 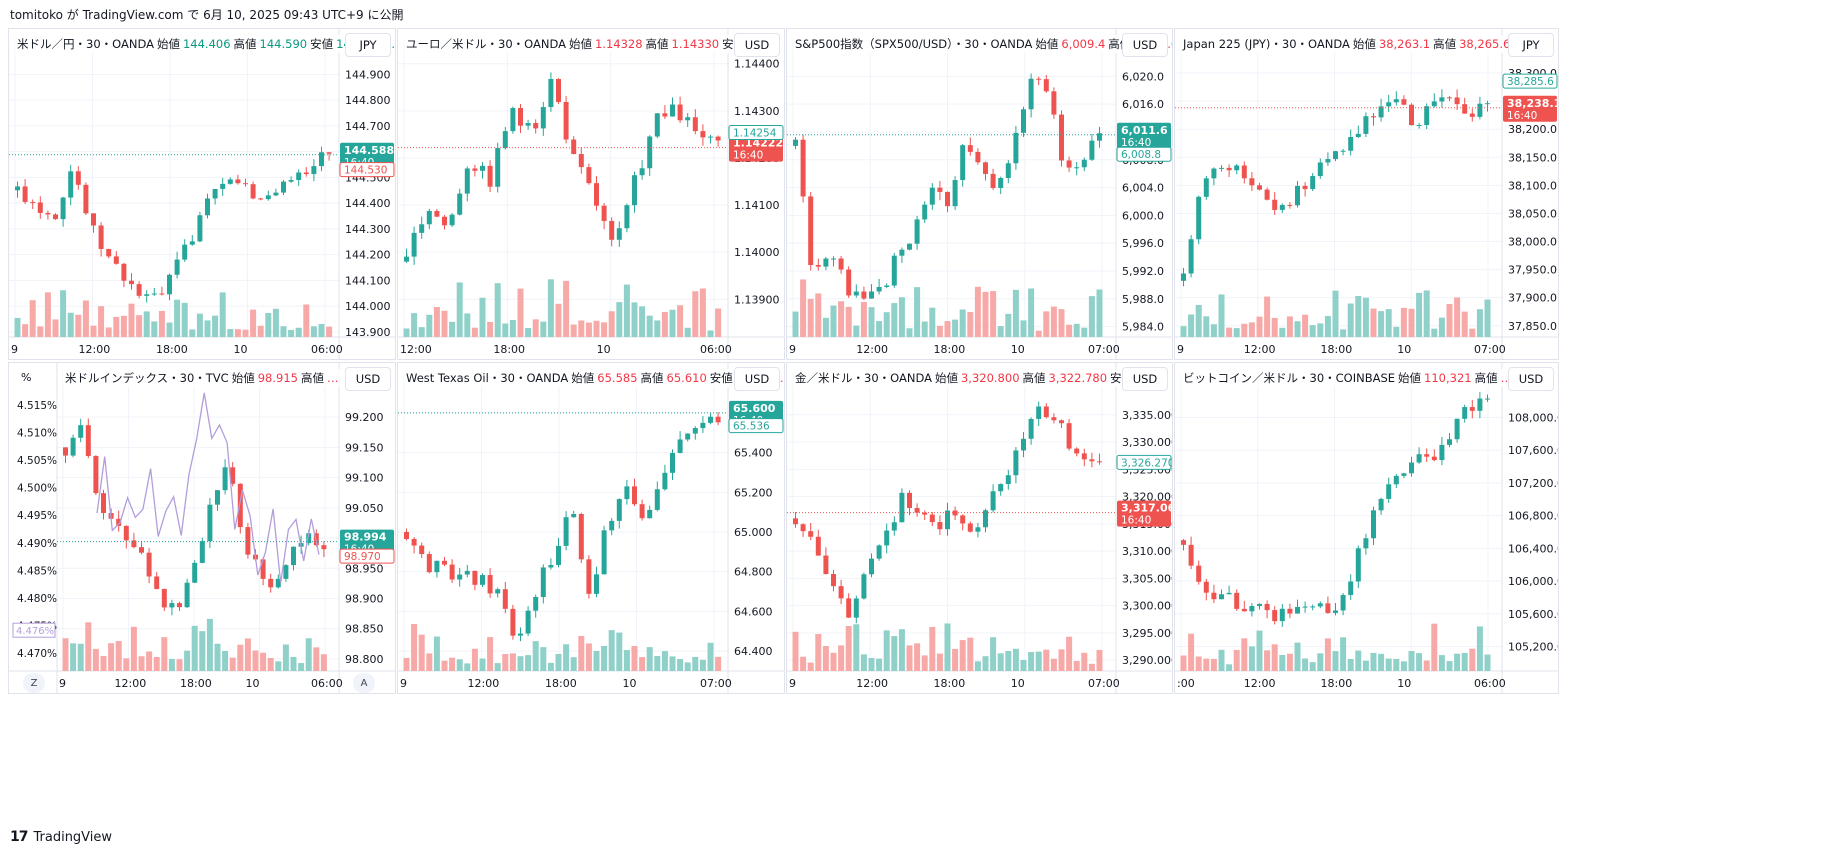 I want to click on auto-scale-button: A, so click(x=364, y=683).